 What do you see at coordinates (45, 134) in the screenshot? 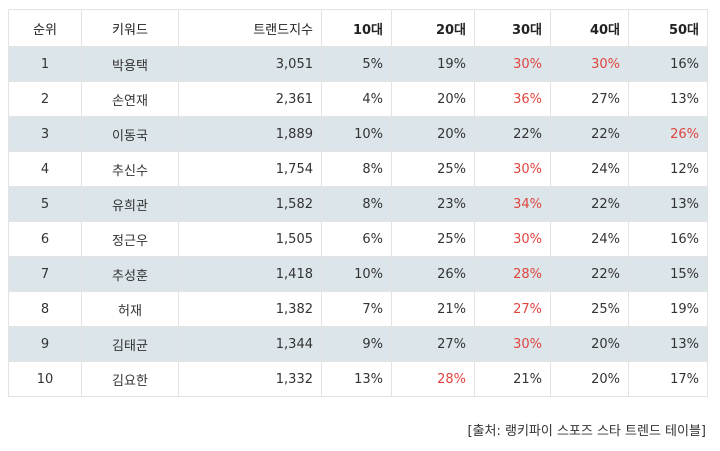
I see `cell-rank: 3` at bounding box center [45, 134].